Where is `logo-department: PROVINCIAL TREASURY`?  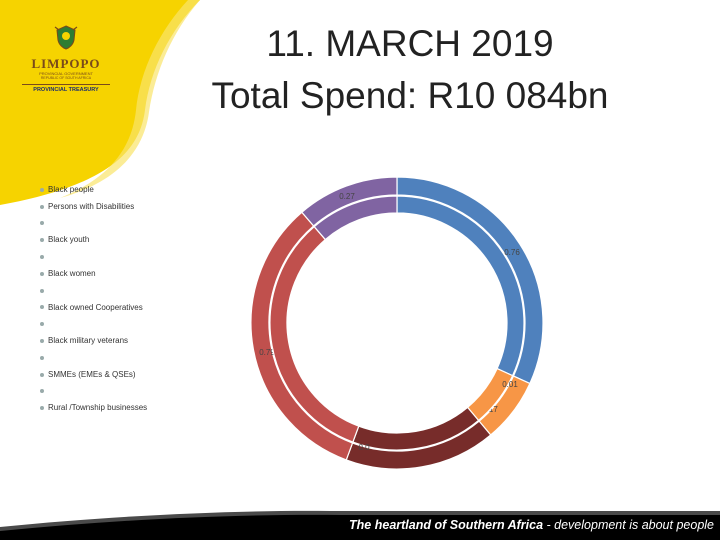 logo-department: PROVINCIAL TREASURY is located at coordinates (66, 88).